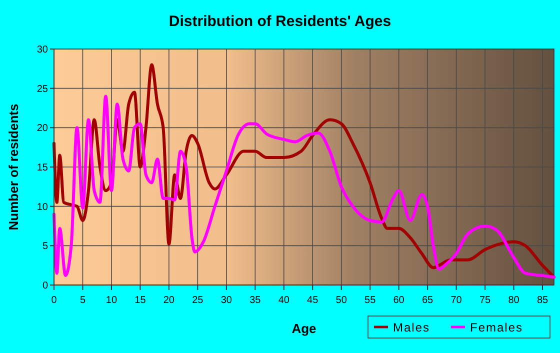 This screenshot has width=560, height=353. I want to click on x-tick-label: 50, so click(342, 300).